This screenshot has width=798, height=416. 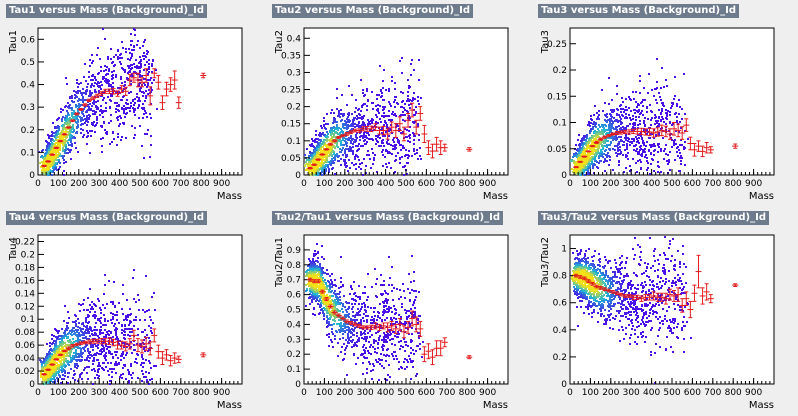 I want to click on x-axis: 0 100 200 300 400 500 600 700 800 900, so click(x=671, y=179).